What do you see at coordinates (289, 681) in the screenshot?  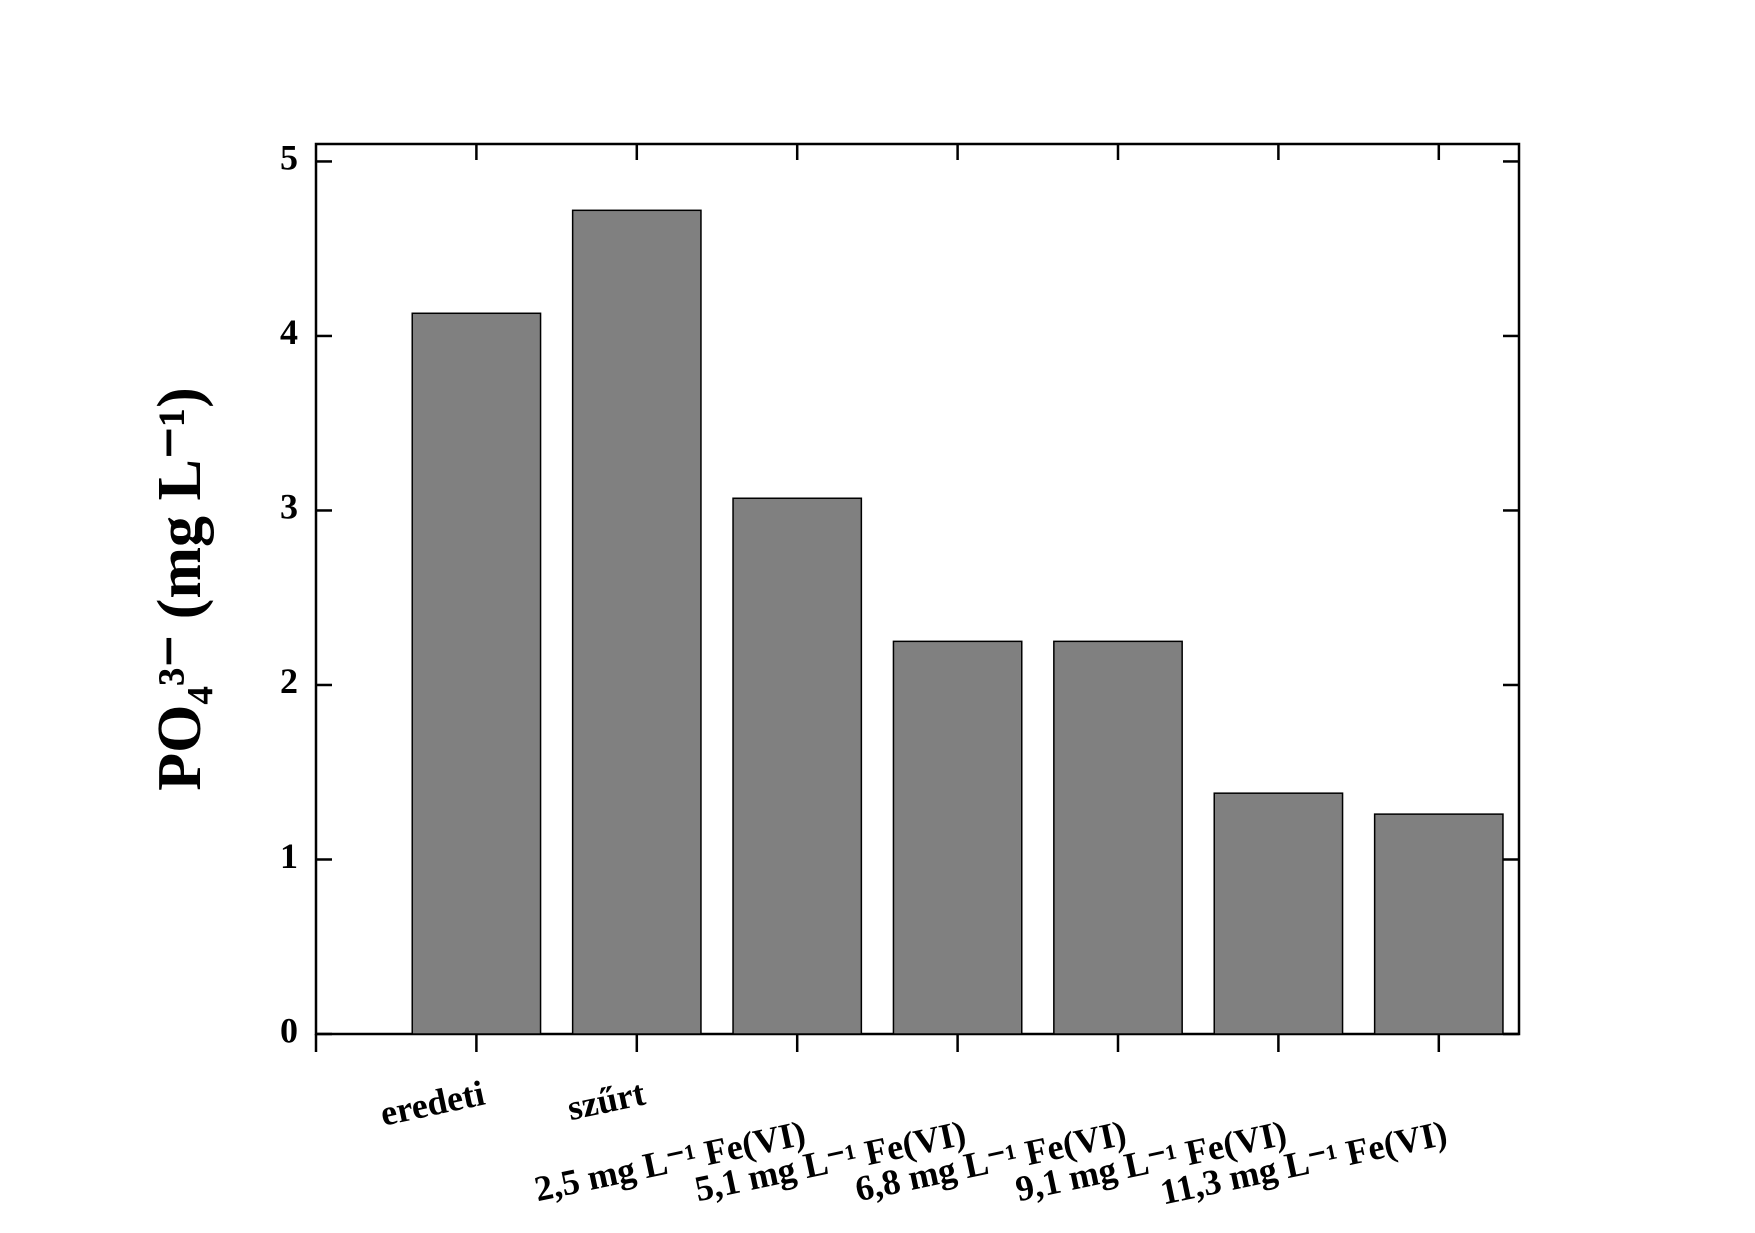 I see `y-tick-label: 2` at bounding box center [289, 681].